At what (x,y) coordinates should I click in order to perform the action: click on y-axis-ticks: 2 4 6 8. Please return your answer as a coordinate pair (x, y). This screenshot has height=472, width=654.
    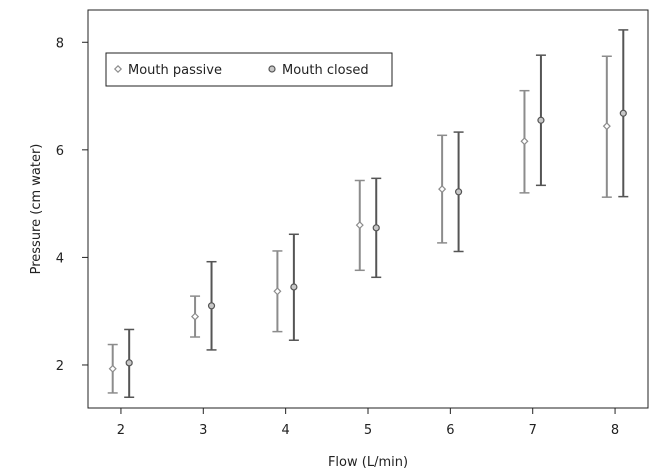
    Looking at the image, I should click on (72, 205).